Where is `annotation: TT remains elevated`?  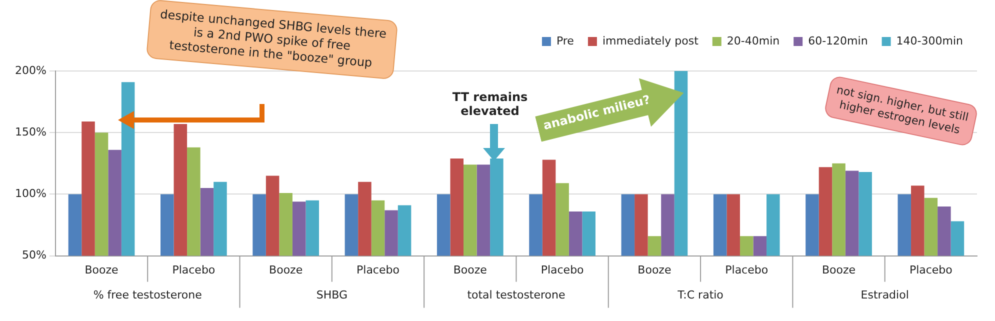 annotation: TT remains elevated is located at coordinates (490, 104).